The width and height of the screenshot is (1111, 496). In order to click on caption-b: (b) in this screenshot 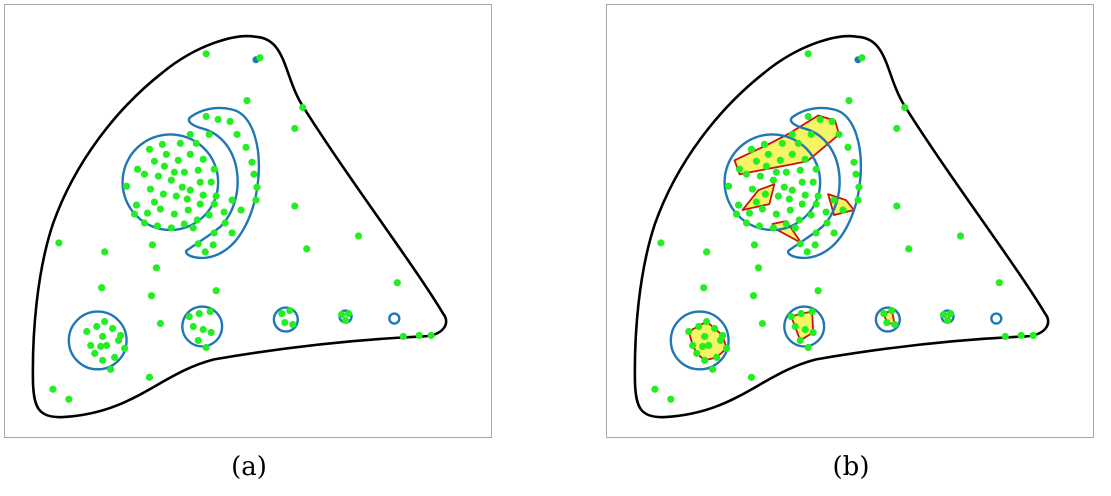, I will do `click(851, 467)`.